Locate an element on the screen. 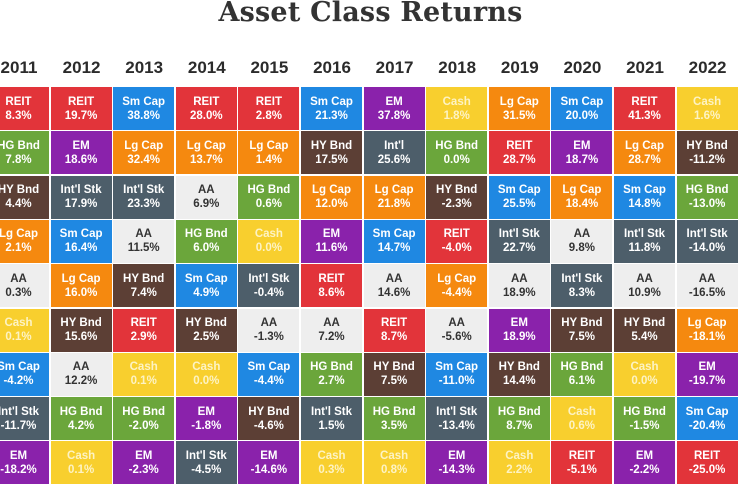 The image size is (741, 486). return-cell: Int'l Stk 8.3% is located at coordinates (582, 286).